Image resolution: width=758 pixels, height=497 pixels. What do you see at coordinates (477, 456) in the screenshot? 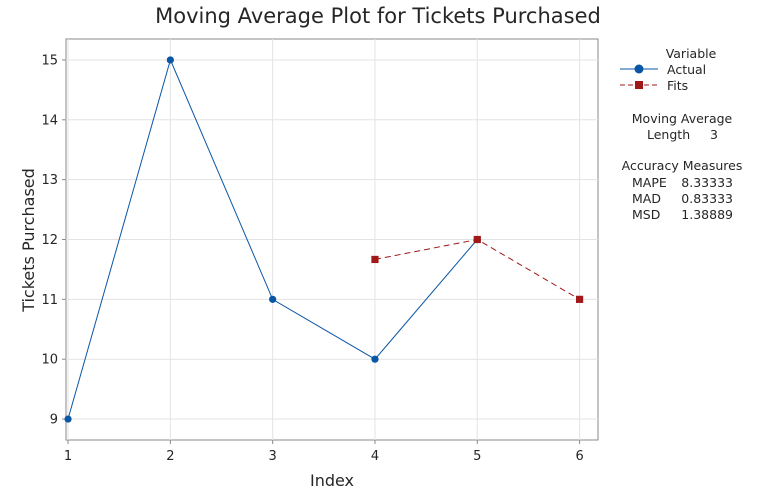
I see `x-tick-label: 5` at bounding box center [477, 456].